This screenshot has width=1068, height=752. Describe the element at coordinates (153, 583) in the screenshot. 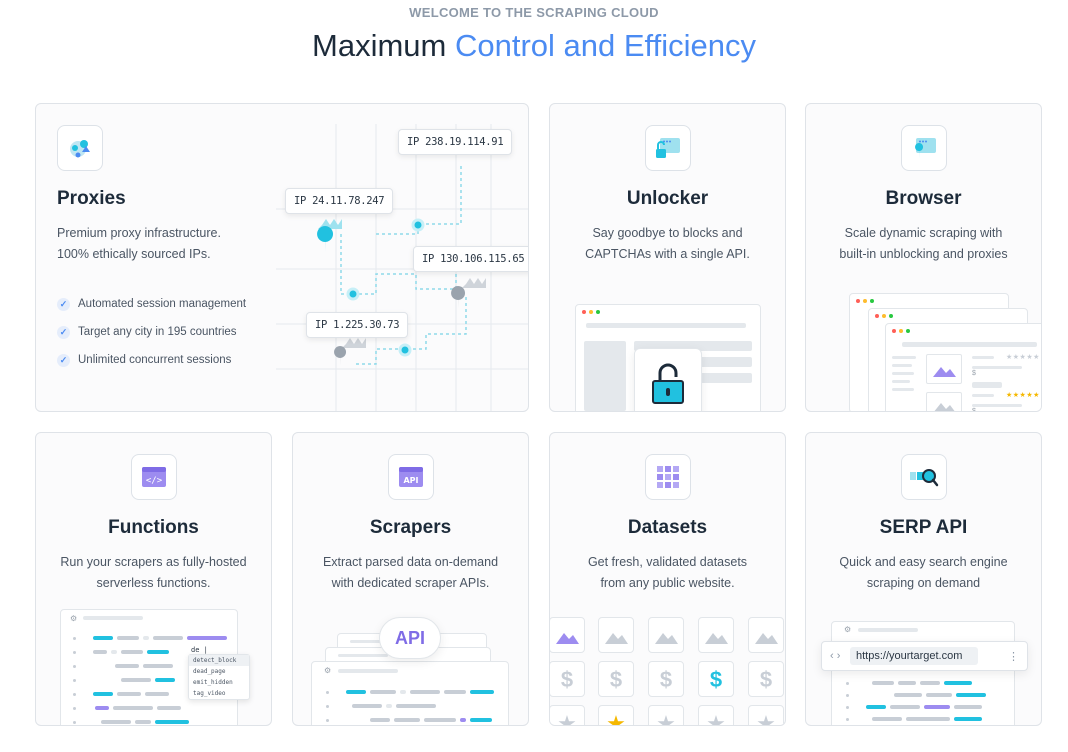

I see `functions-desc-line2: serverless functions.` at that location.